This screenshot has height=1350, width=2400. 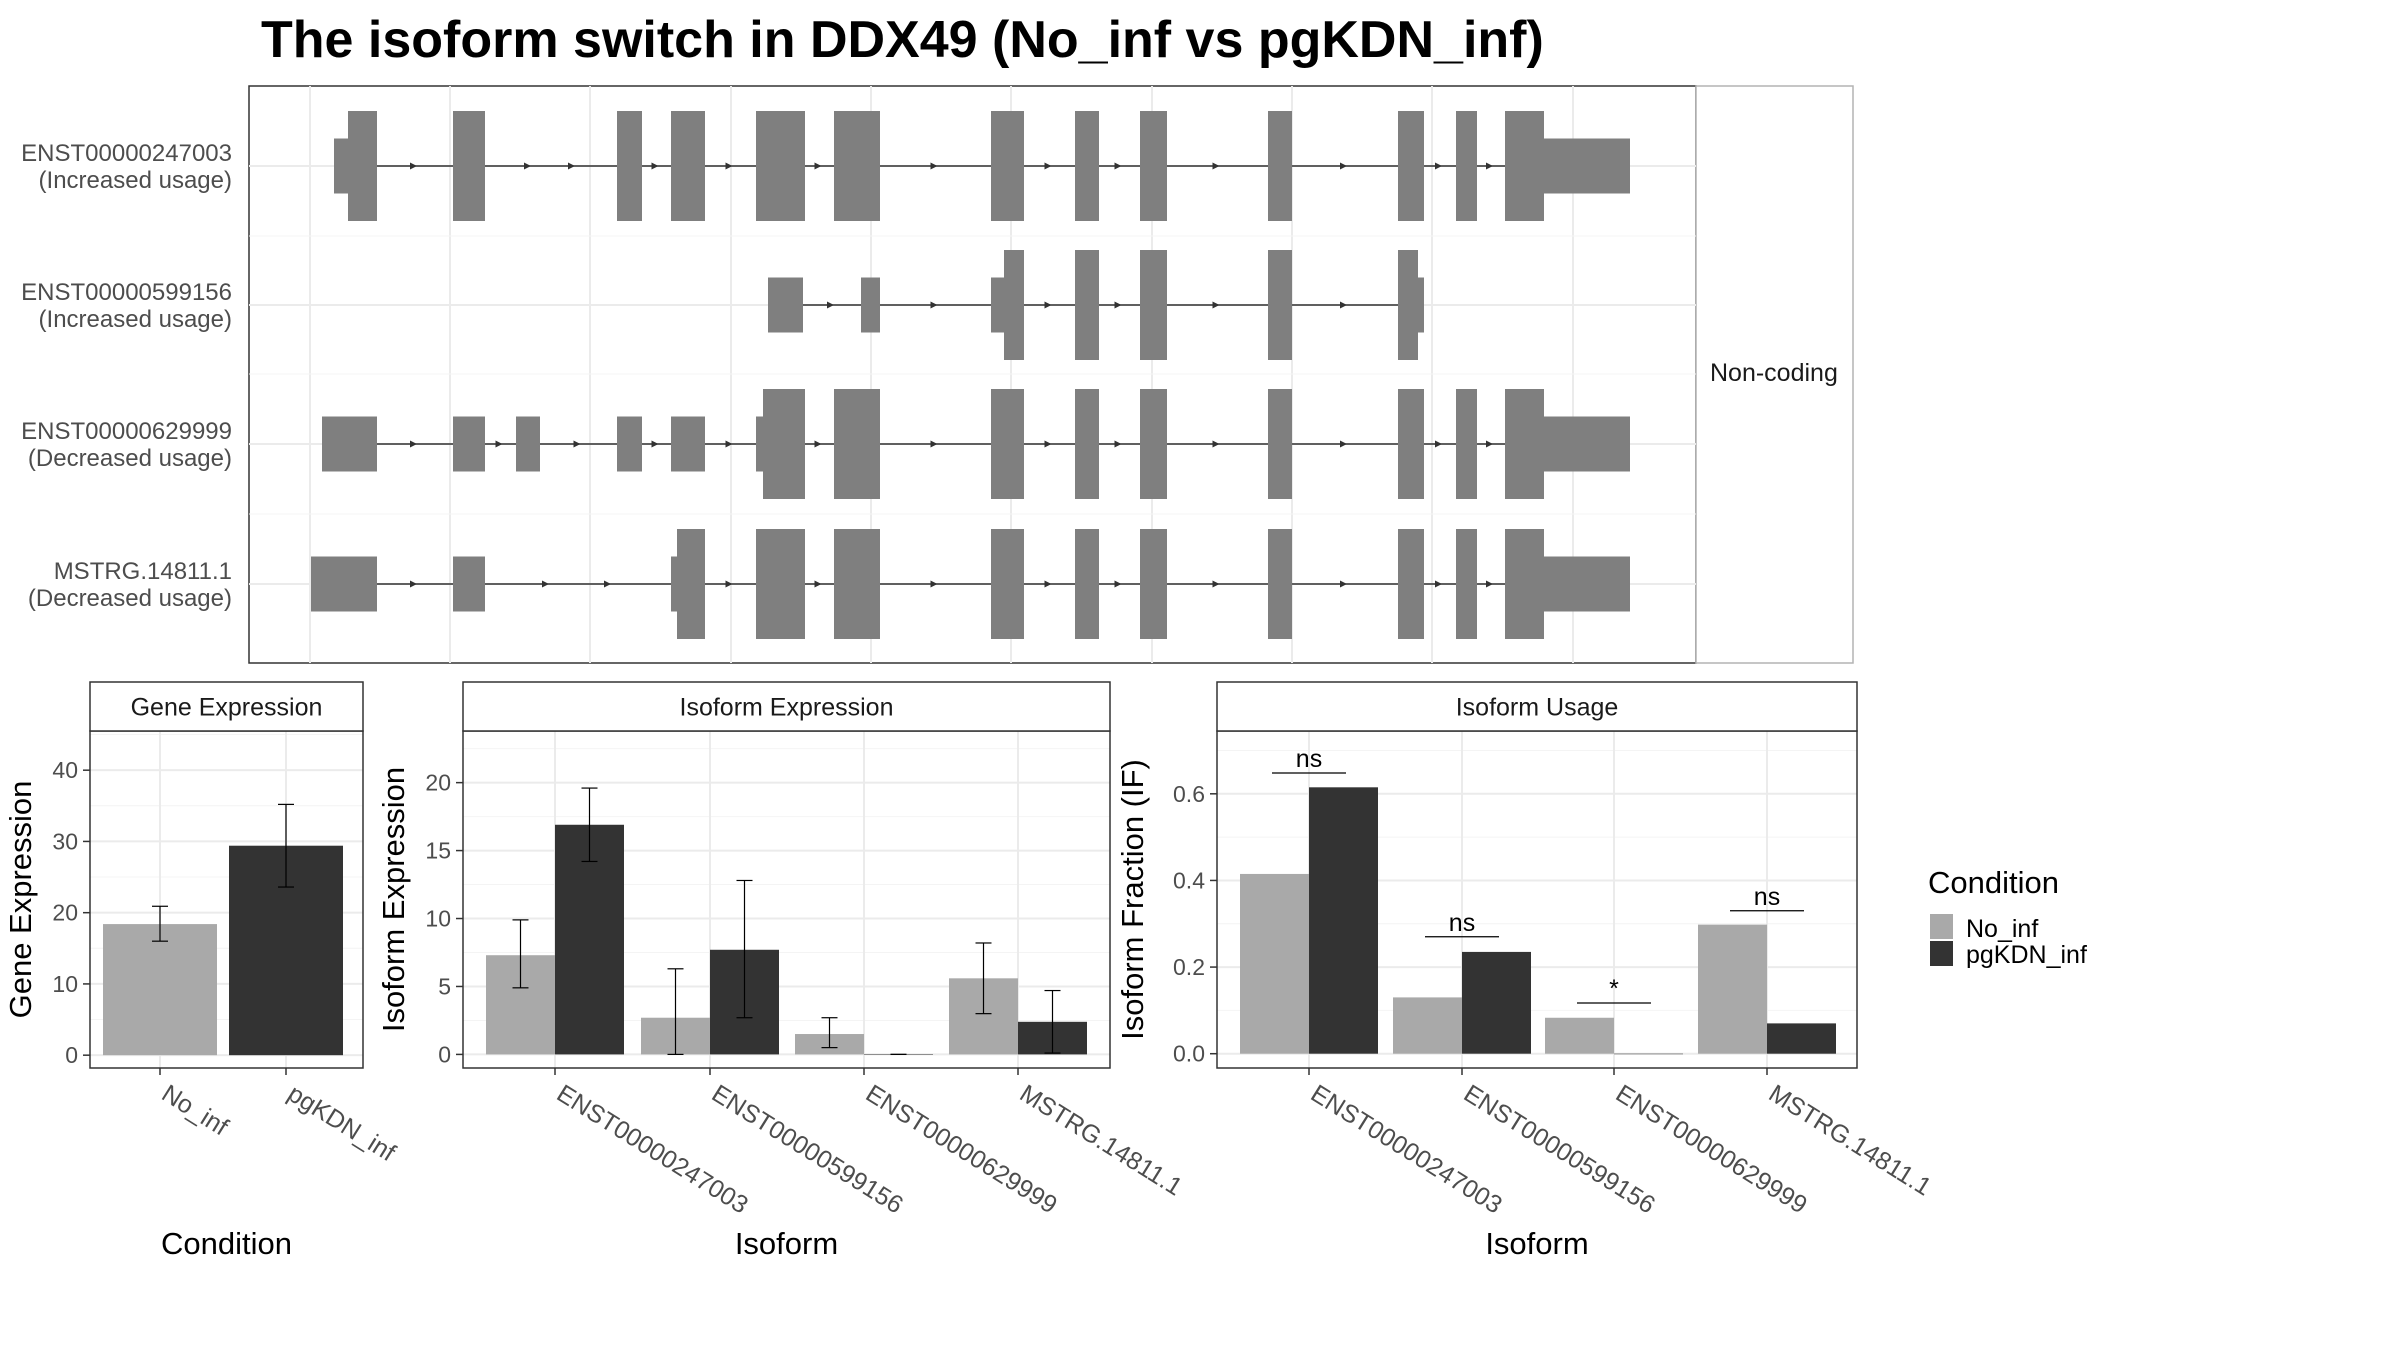 I want to click on transcript-row-enst00000599156, so click(x=1096, y=305).